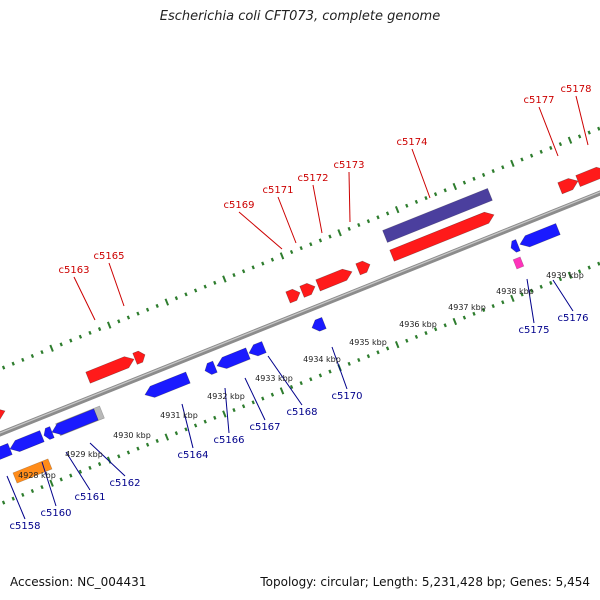 This screenshot has width=600, height=600. I want to click on reverse-gene-label: c5168, so click(302, 412).